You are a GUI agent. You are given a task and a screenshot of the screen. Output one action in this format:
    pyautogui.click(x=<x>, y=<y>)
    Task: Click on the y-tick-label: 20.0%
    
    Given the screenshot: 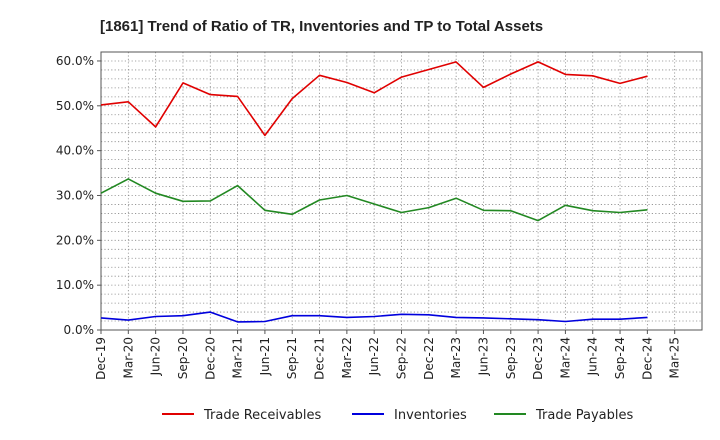 What is the action you would take?
    pyautogui.click(x=75, y=240)
    